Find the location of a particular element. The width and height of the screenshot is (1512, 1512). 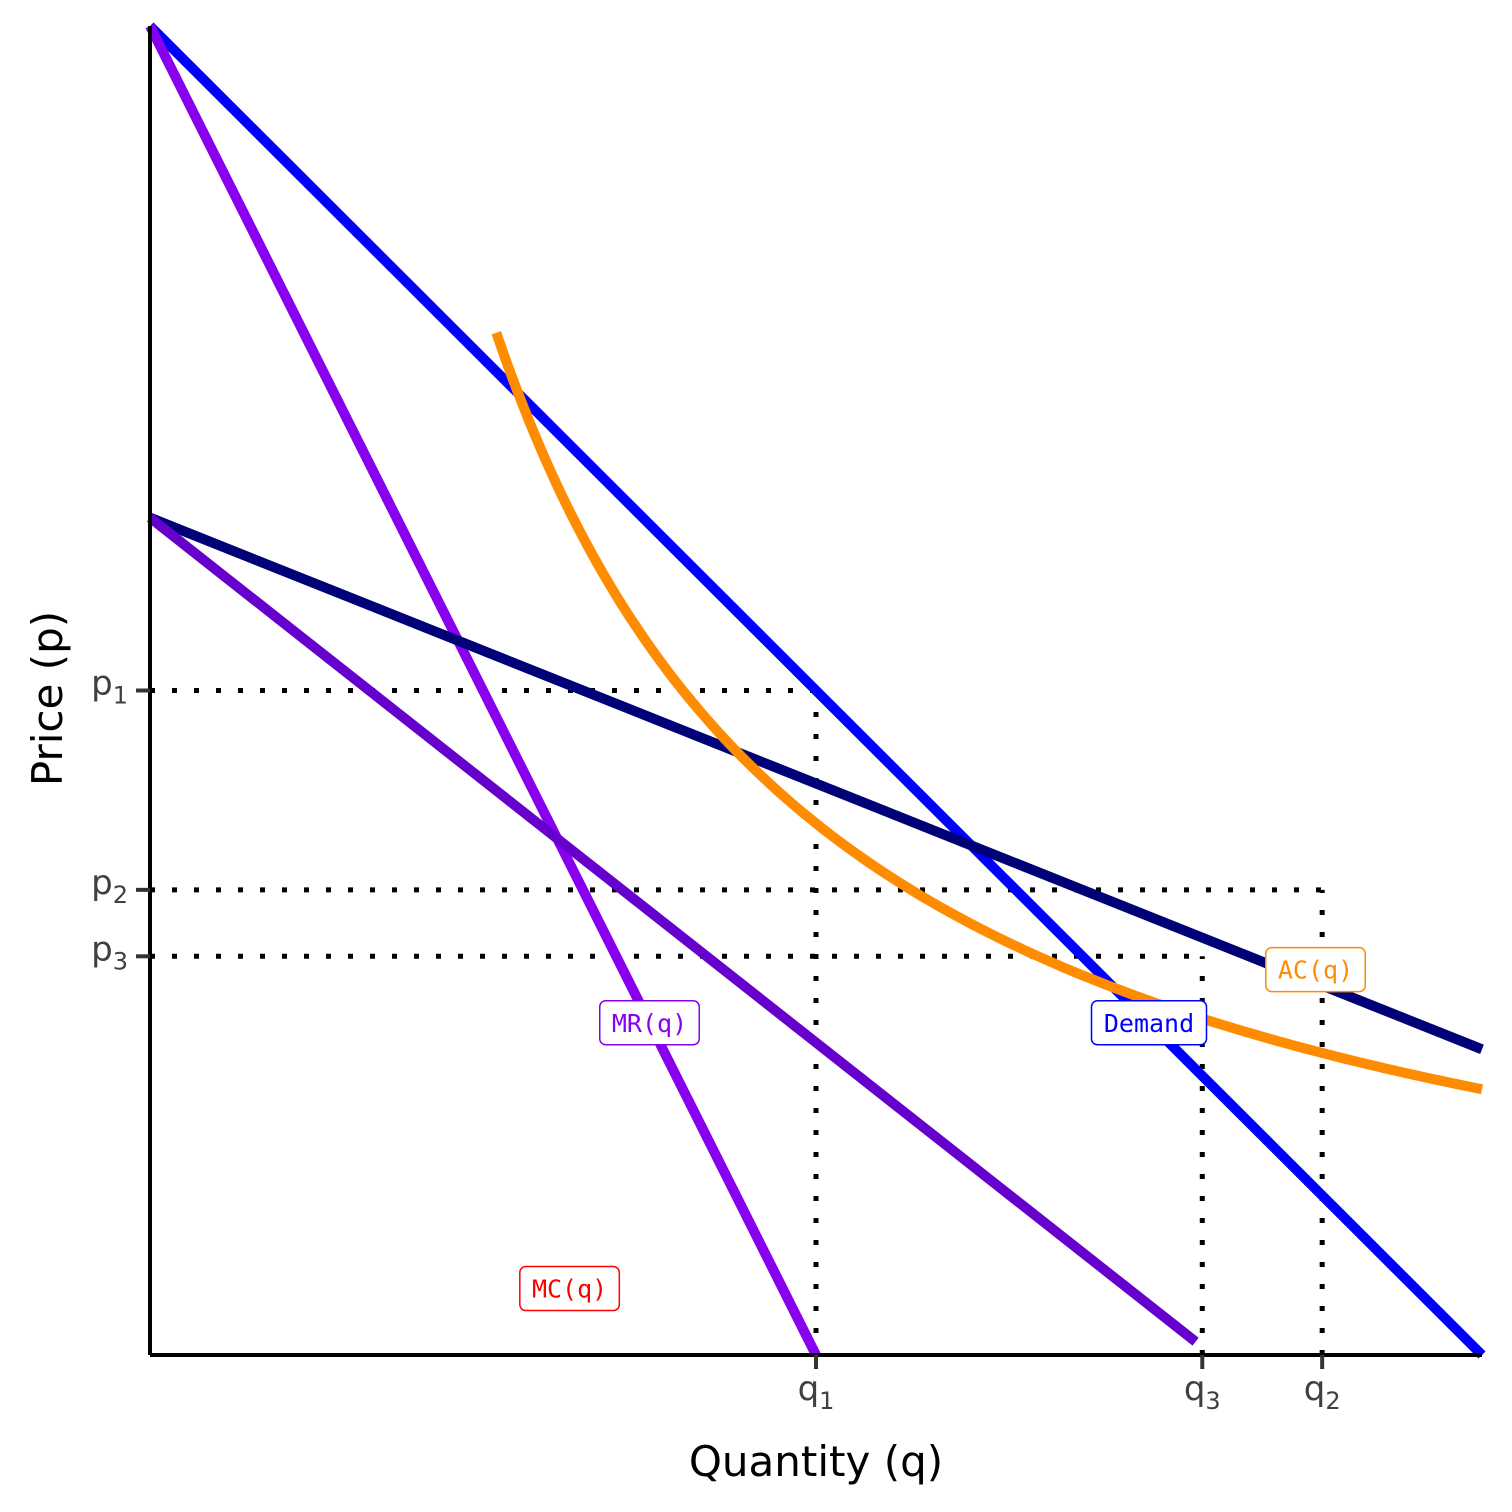

ac-label-box is located at coordinates (1315, 969).